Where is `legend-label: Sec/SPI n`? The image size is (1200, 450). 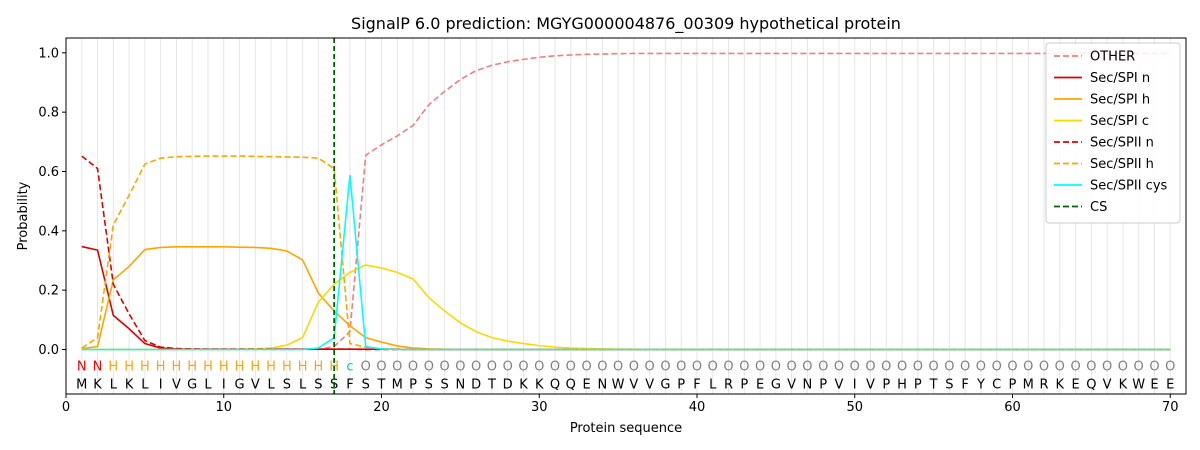
legend-label: Sec/SPI n is located at coordinates (1120, 78).